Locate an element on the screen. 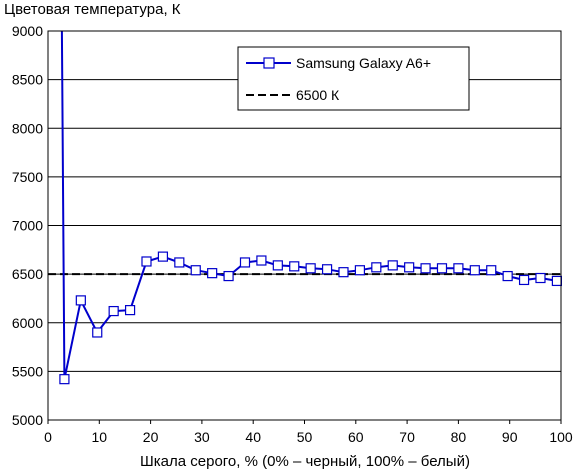 The image size is (574, 469). y-tick-labels: 5000 5500 6000 6500 7000 7500 8000 8500 9000 is located at coordinates (27, 225).